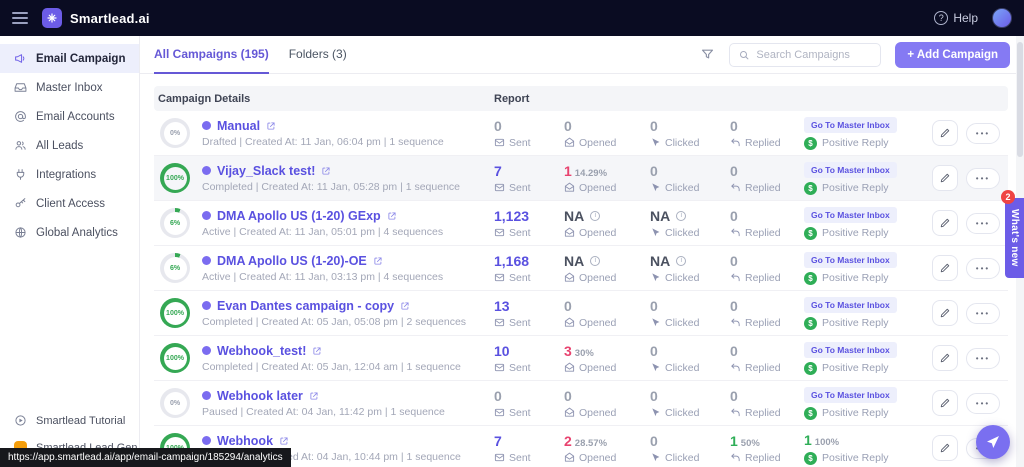 The width and height of the screenshot is (1024, 467). I want to click on inbox-positive-cell: Go To Master Inbox Positive Reply, so click(863, 133).